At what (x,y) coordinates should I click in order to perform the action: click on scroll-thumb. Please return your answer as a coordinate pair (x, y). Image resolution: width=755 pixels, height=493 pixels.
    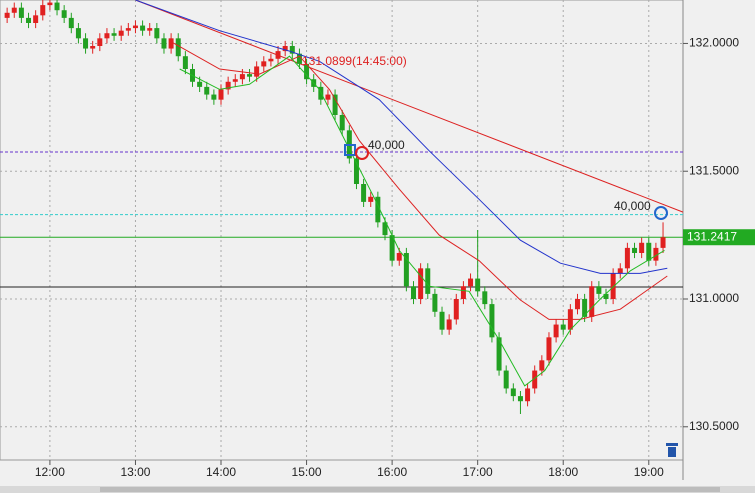
    Looking at the image, I should click on (410, 489).